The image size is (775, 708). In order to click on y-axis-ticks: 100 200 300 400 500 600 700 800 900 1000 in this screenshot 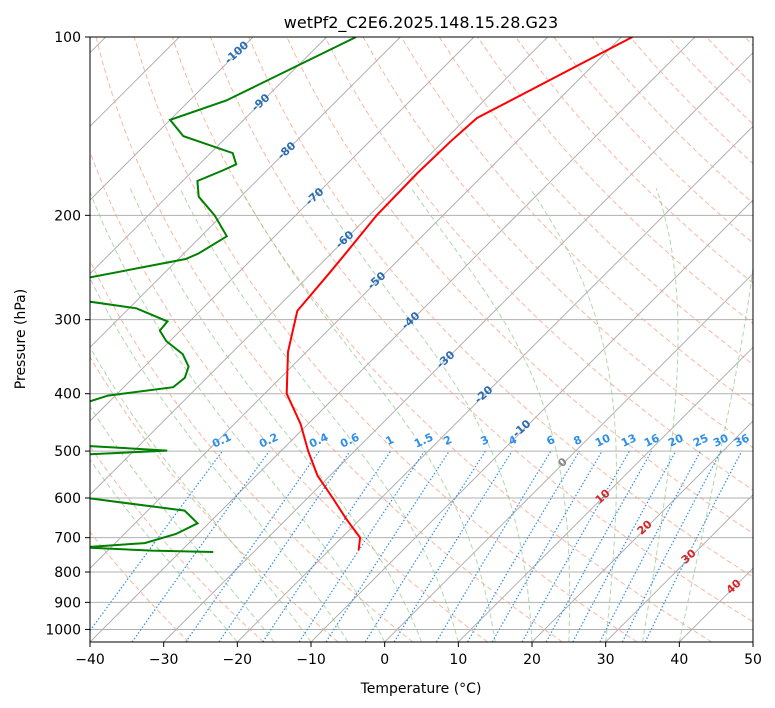, I will do `click(67, 334)`.